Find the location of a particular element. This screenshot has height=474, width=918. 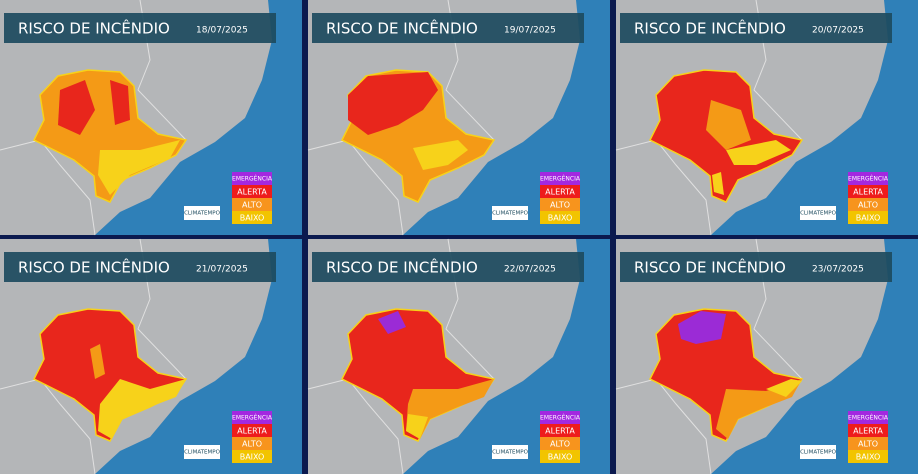

date: 21/07/2025 is located at coordinates (222, 270).